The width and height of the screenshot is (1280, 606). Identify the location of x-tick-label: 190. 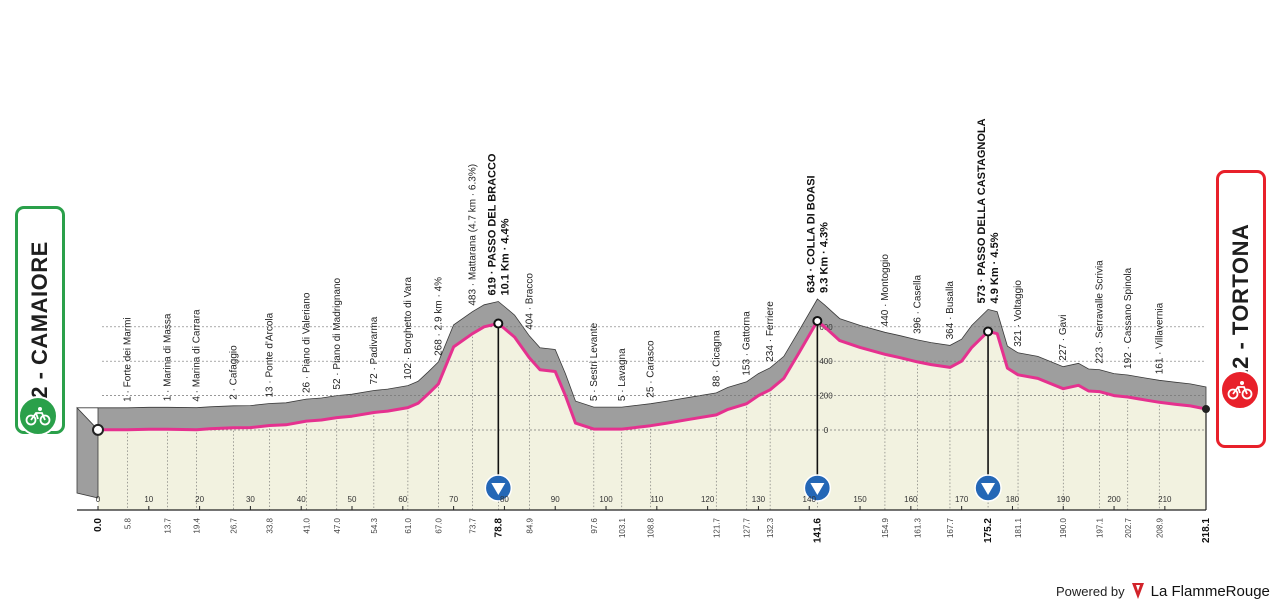
(1064, 499).